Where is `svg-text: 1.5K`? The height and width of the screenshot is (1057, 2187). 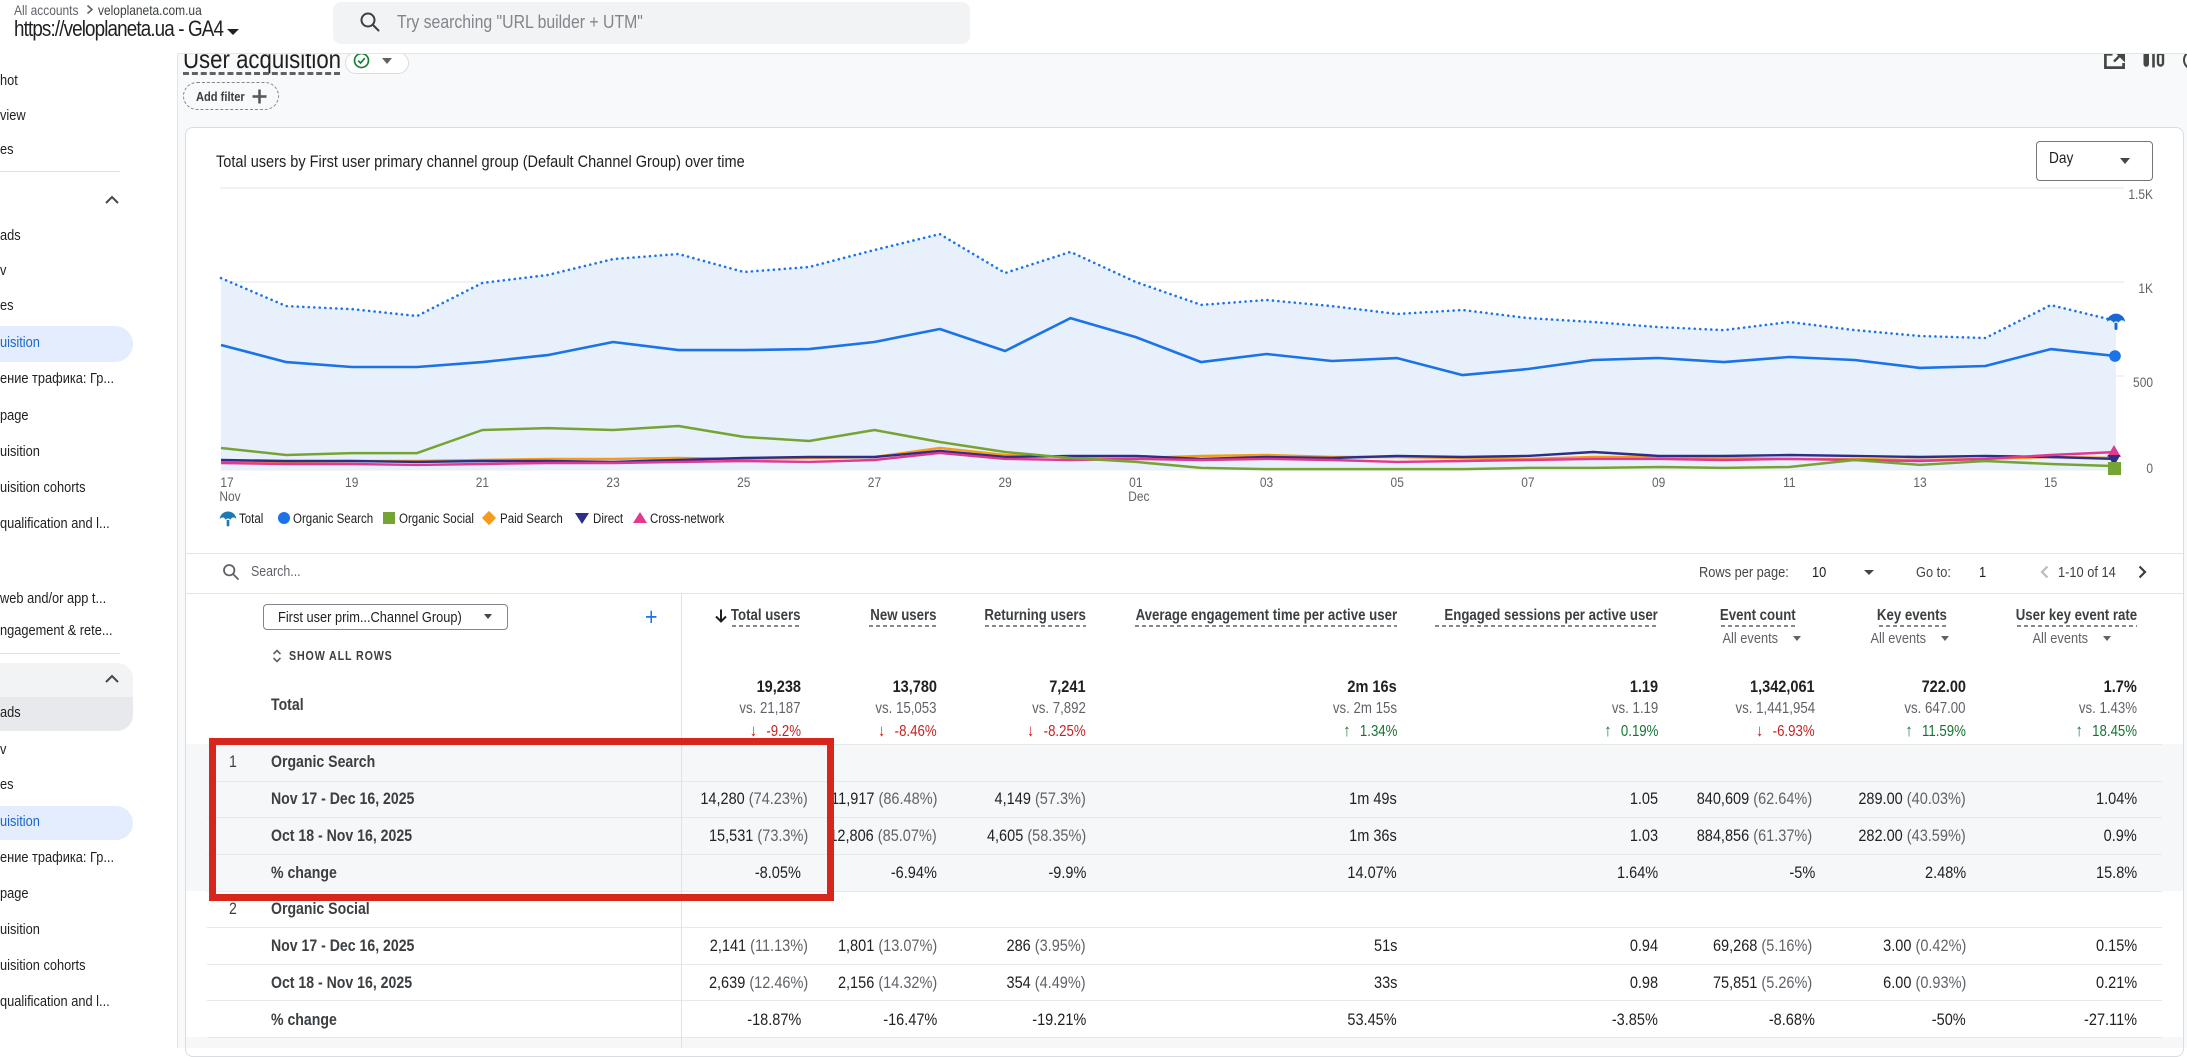
svg-text: 1.5K is located at coordinates (2140, 194).